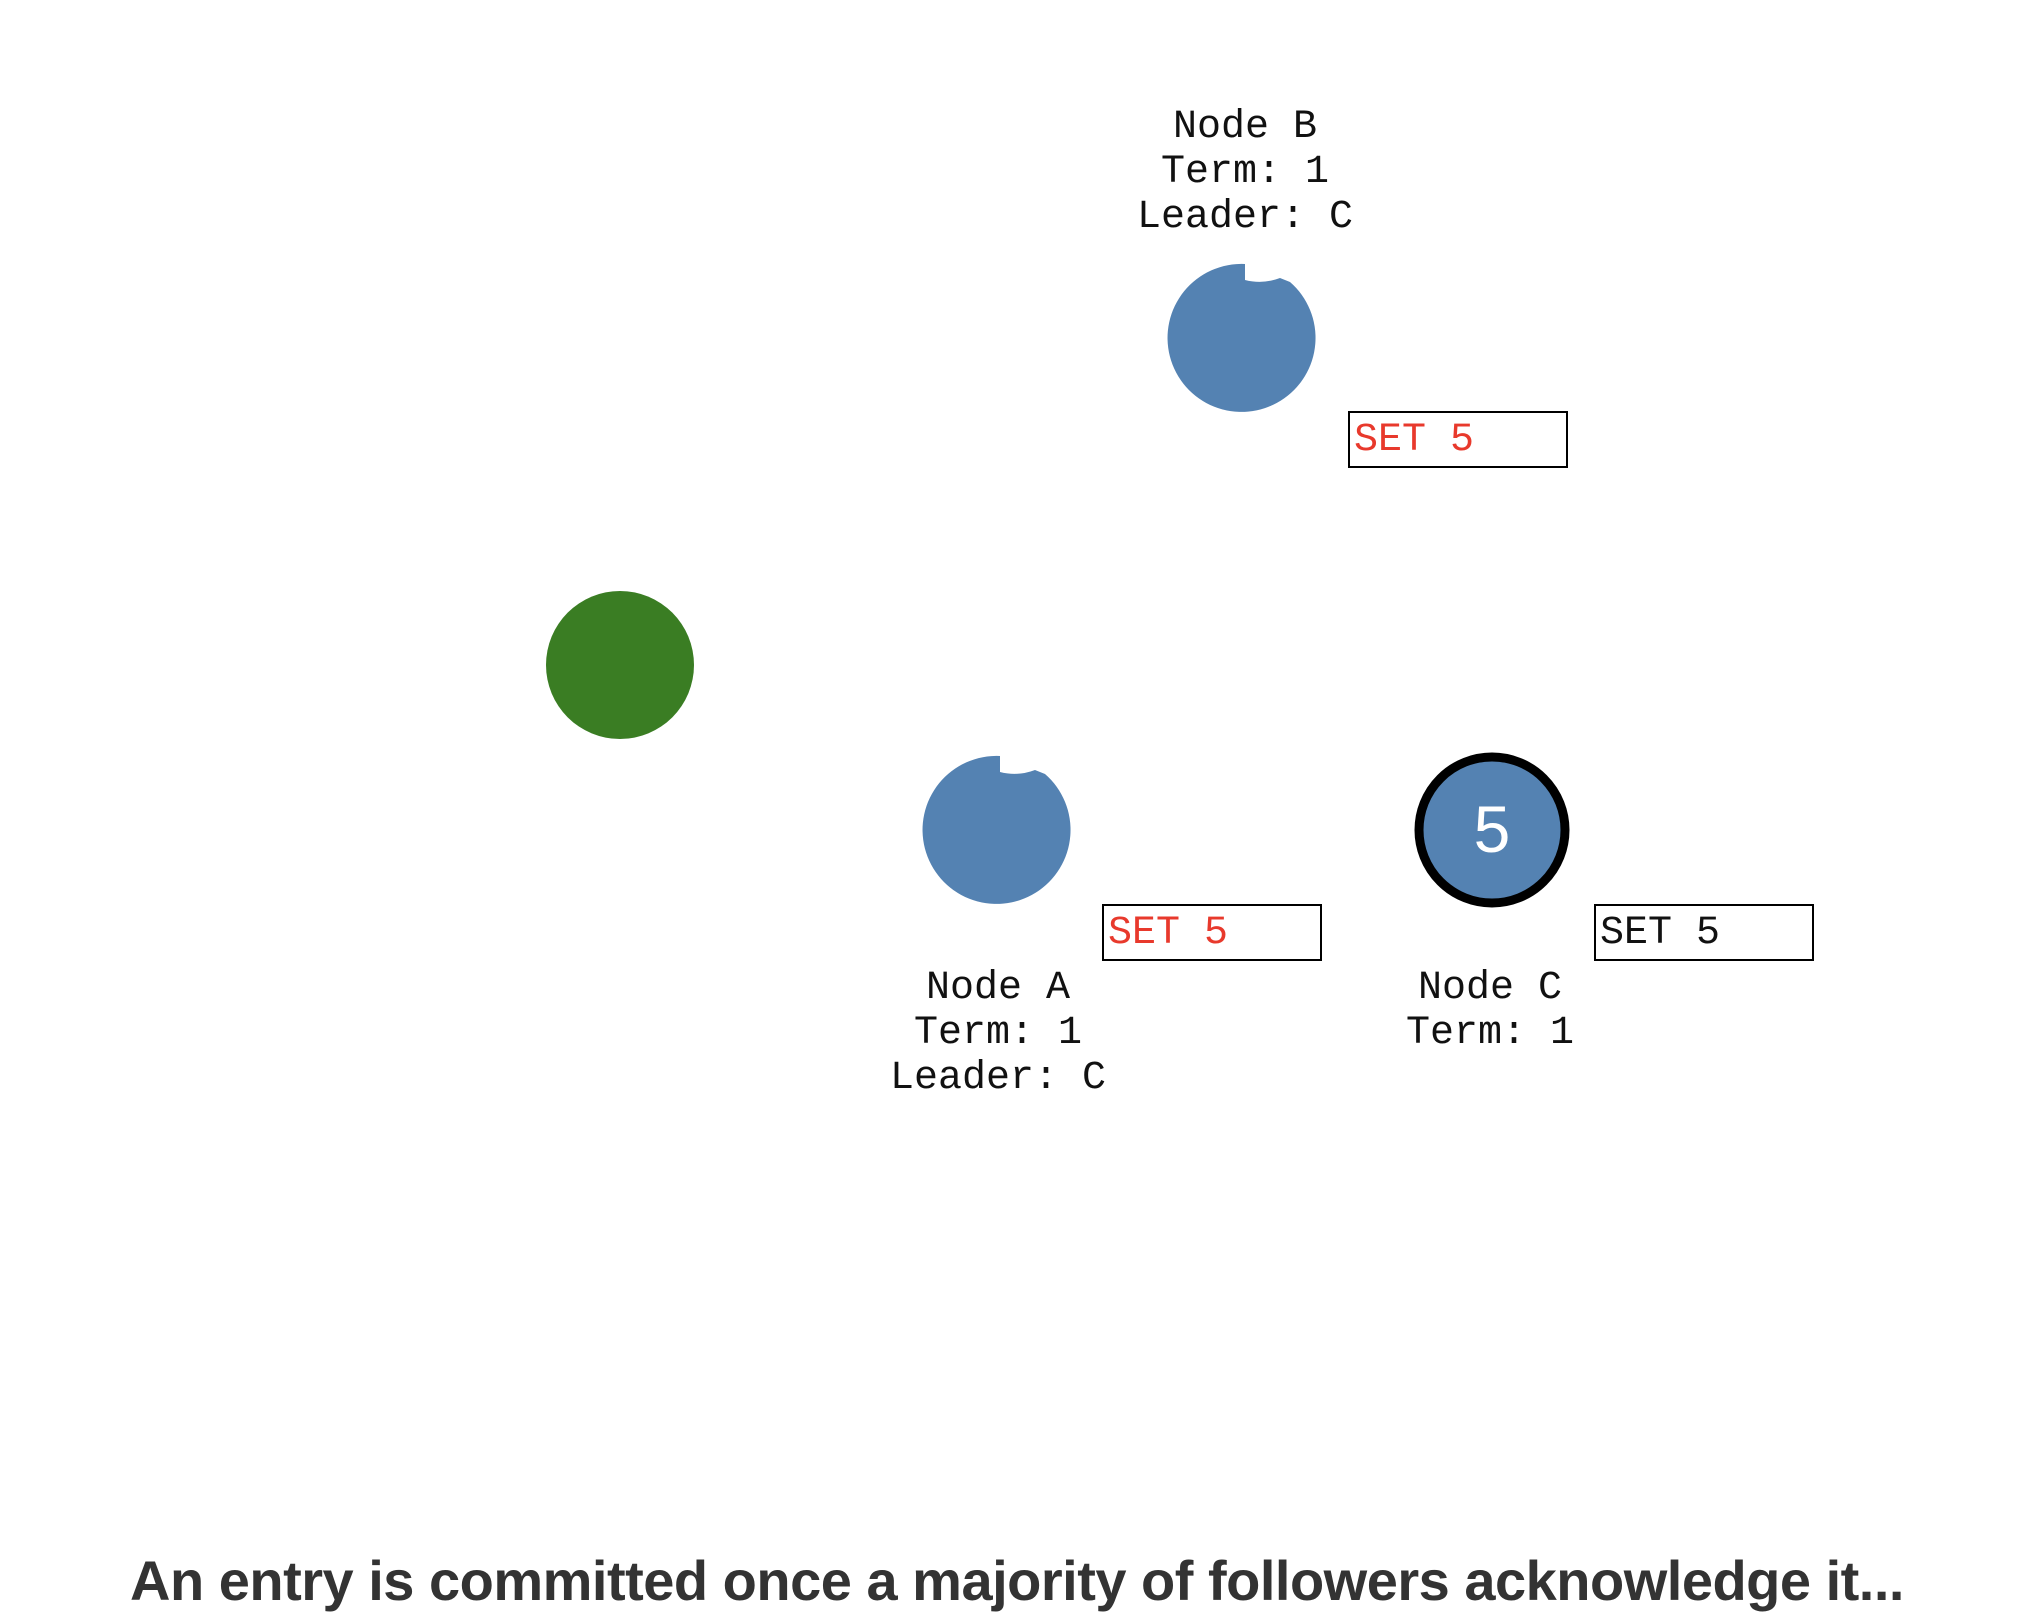  Describe the element at coordinates (998, 988) in the screenshot. I see `node-a-name: Node A` at that location.